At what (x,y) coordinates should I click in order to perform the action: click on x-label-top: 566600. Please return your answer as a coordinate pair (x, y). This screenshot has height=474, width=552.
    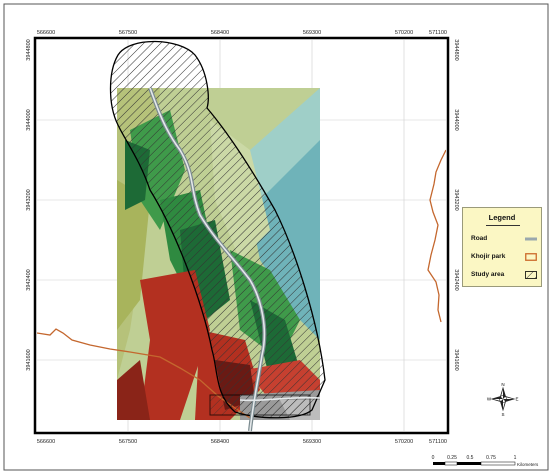
    Looking at the image, I should click on (46, 33).